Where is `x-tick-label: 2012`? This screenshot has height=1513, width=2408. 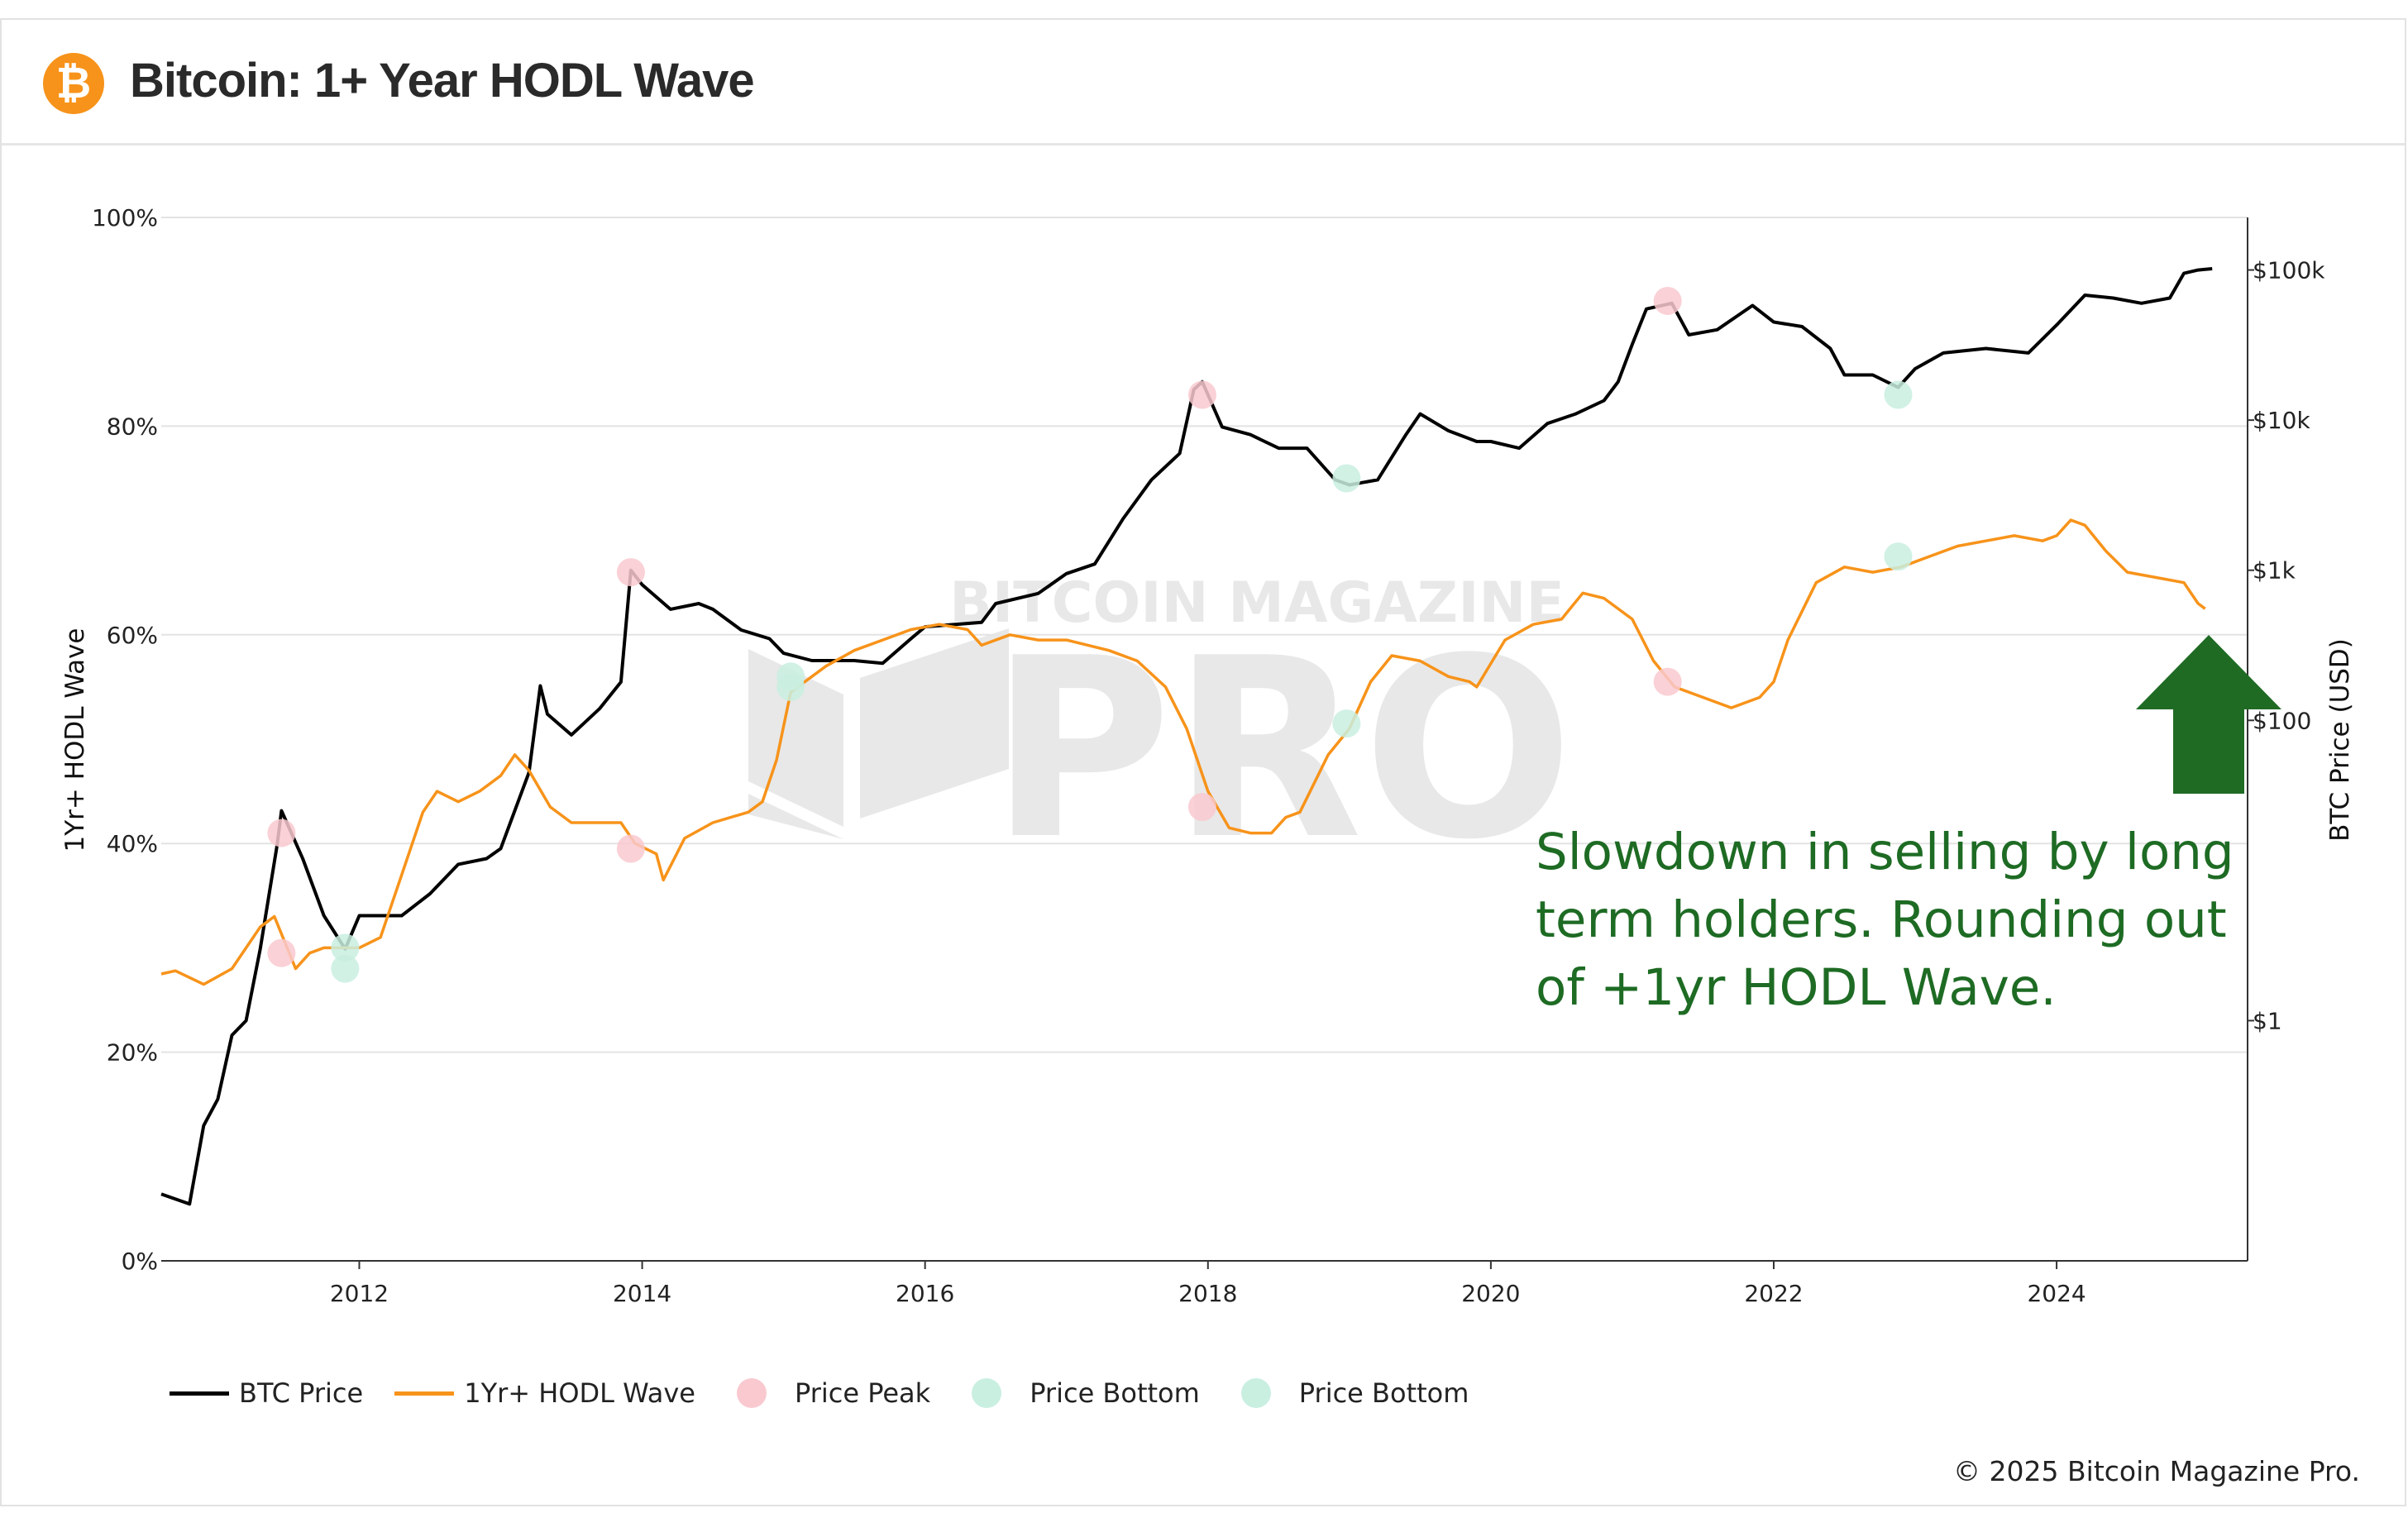 x-tick-label: 2012 is located at coordinates (359, 1293).